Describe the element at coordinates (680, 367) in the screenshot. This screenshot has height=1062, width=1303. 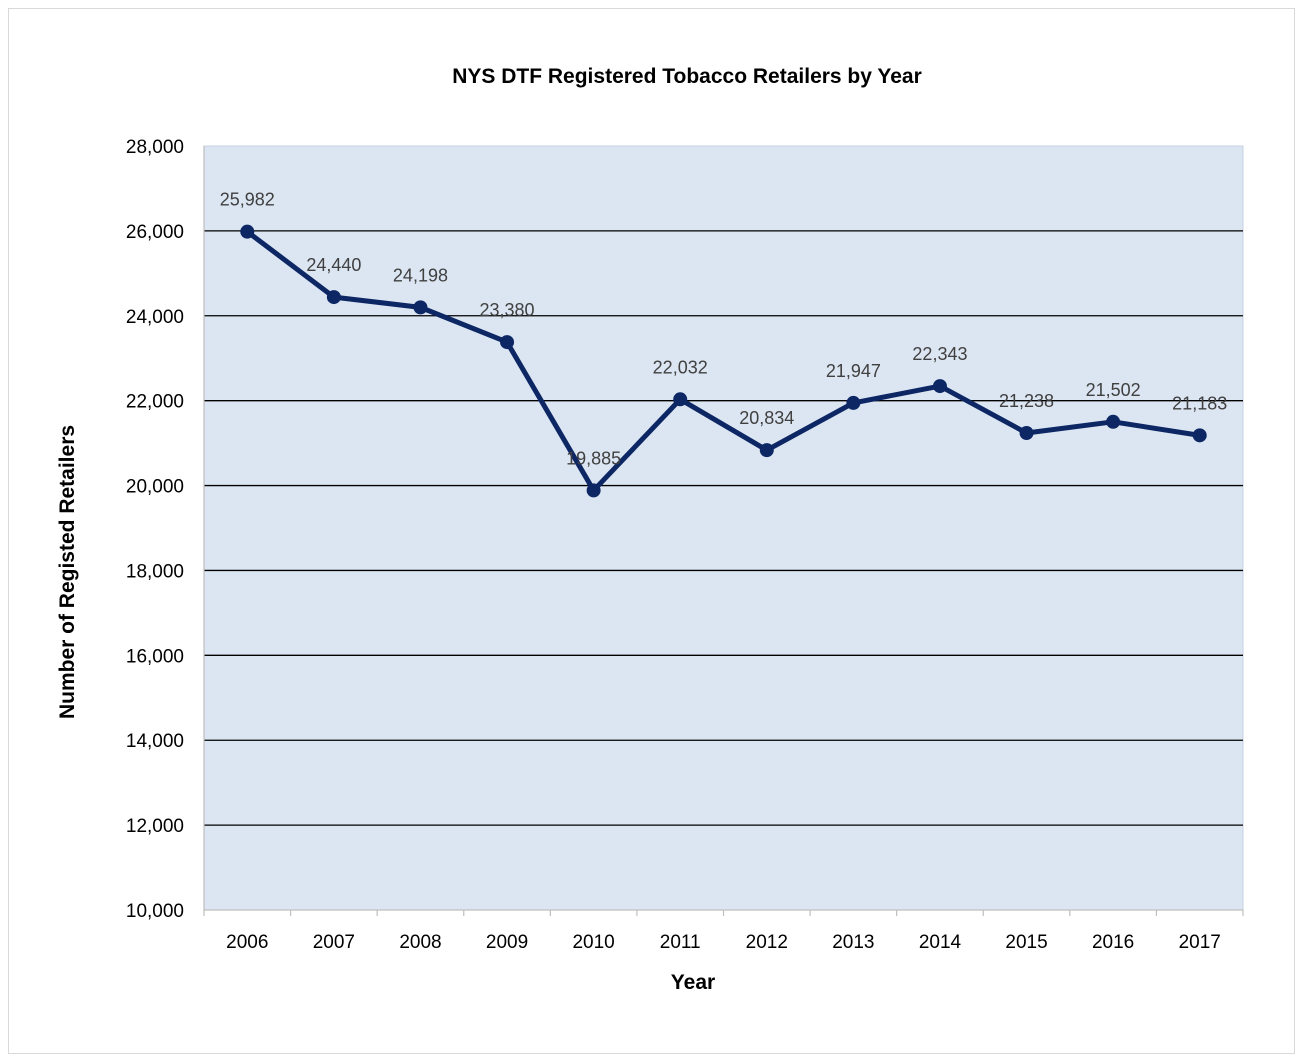
I see `data-label-2011: 22,032` at that location.